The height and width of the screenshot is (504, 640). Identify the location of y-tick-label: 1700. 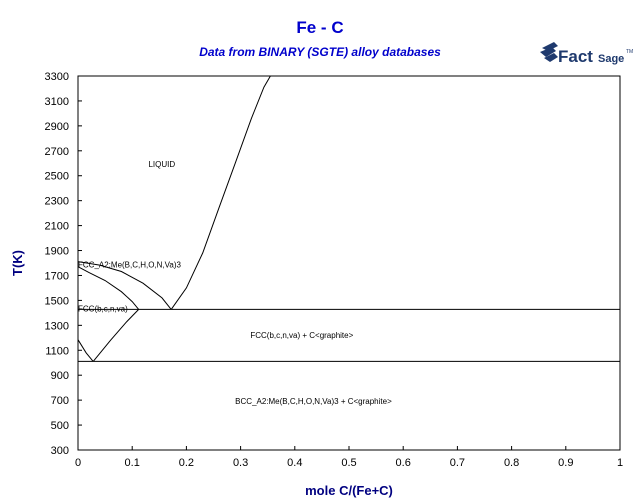
(57, 276).